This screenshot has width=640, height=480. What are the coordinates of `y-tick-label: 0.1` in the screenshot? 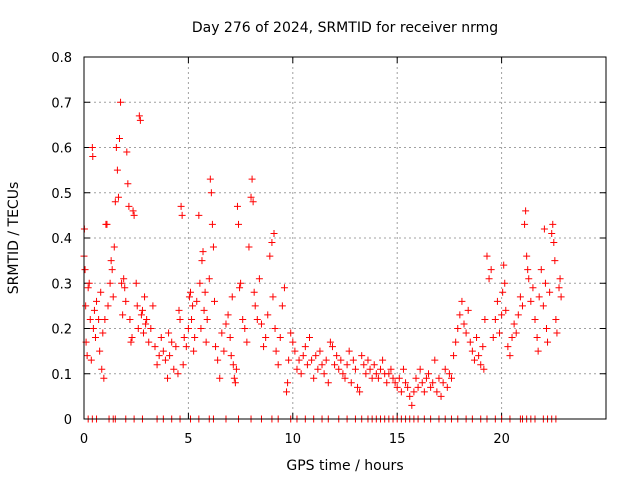 It's located at (61, 375).